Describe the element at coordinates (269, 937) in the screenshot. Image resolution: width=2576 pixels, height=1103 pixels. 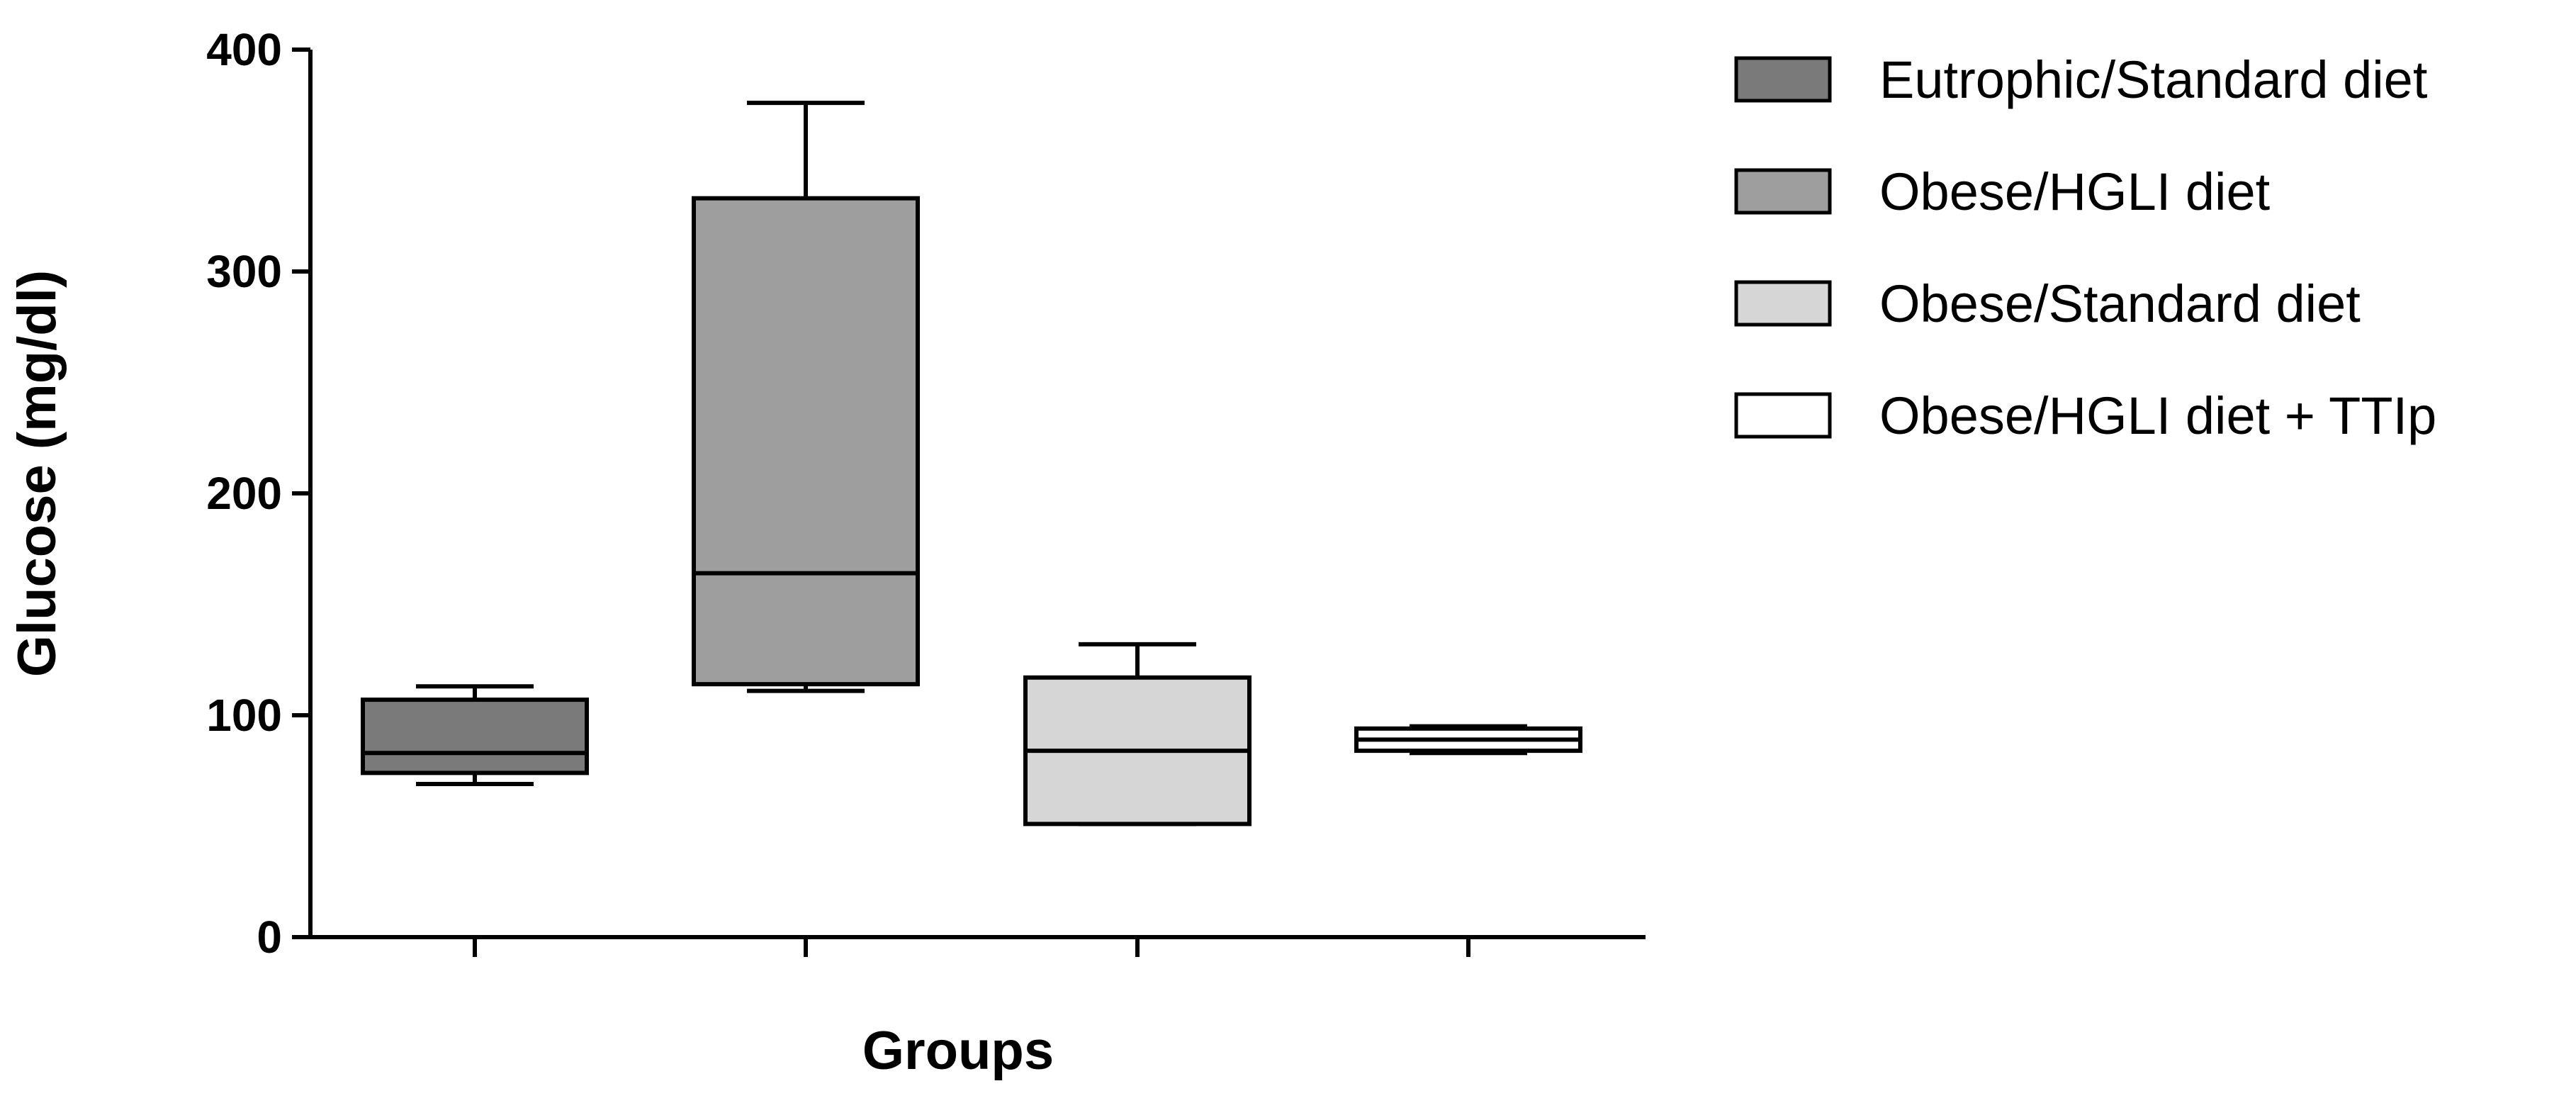
I see `y-tick-label: 0` at that location.